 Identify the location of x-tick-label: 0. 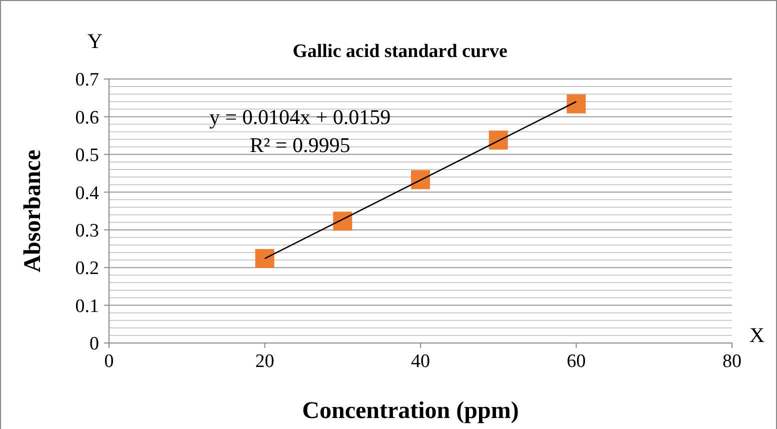
(109, 361).